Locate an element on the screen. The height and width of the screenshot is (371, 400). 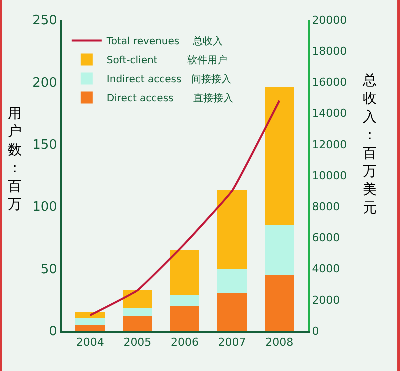
y2-tick-label: 16000 is located at coordinates (330, 83).